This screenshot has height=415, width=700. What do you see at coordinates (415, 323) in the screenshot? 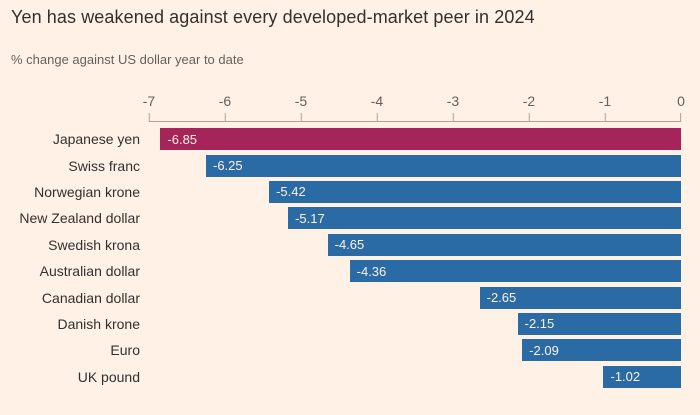
I see `bar-track: -2.15` at bounding box center [415, 323].